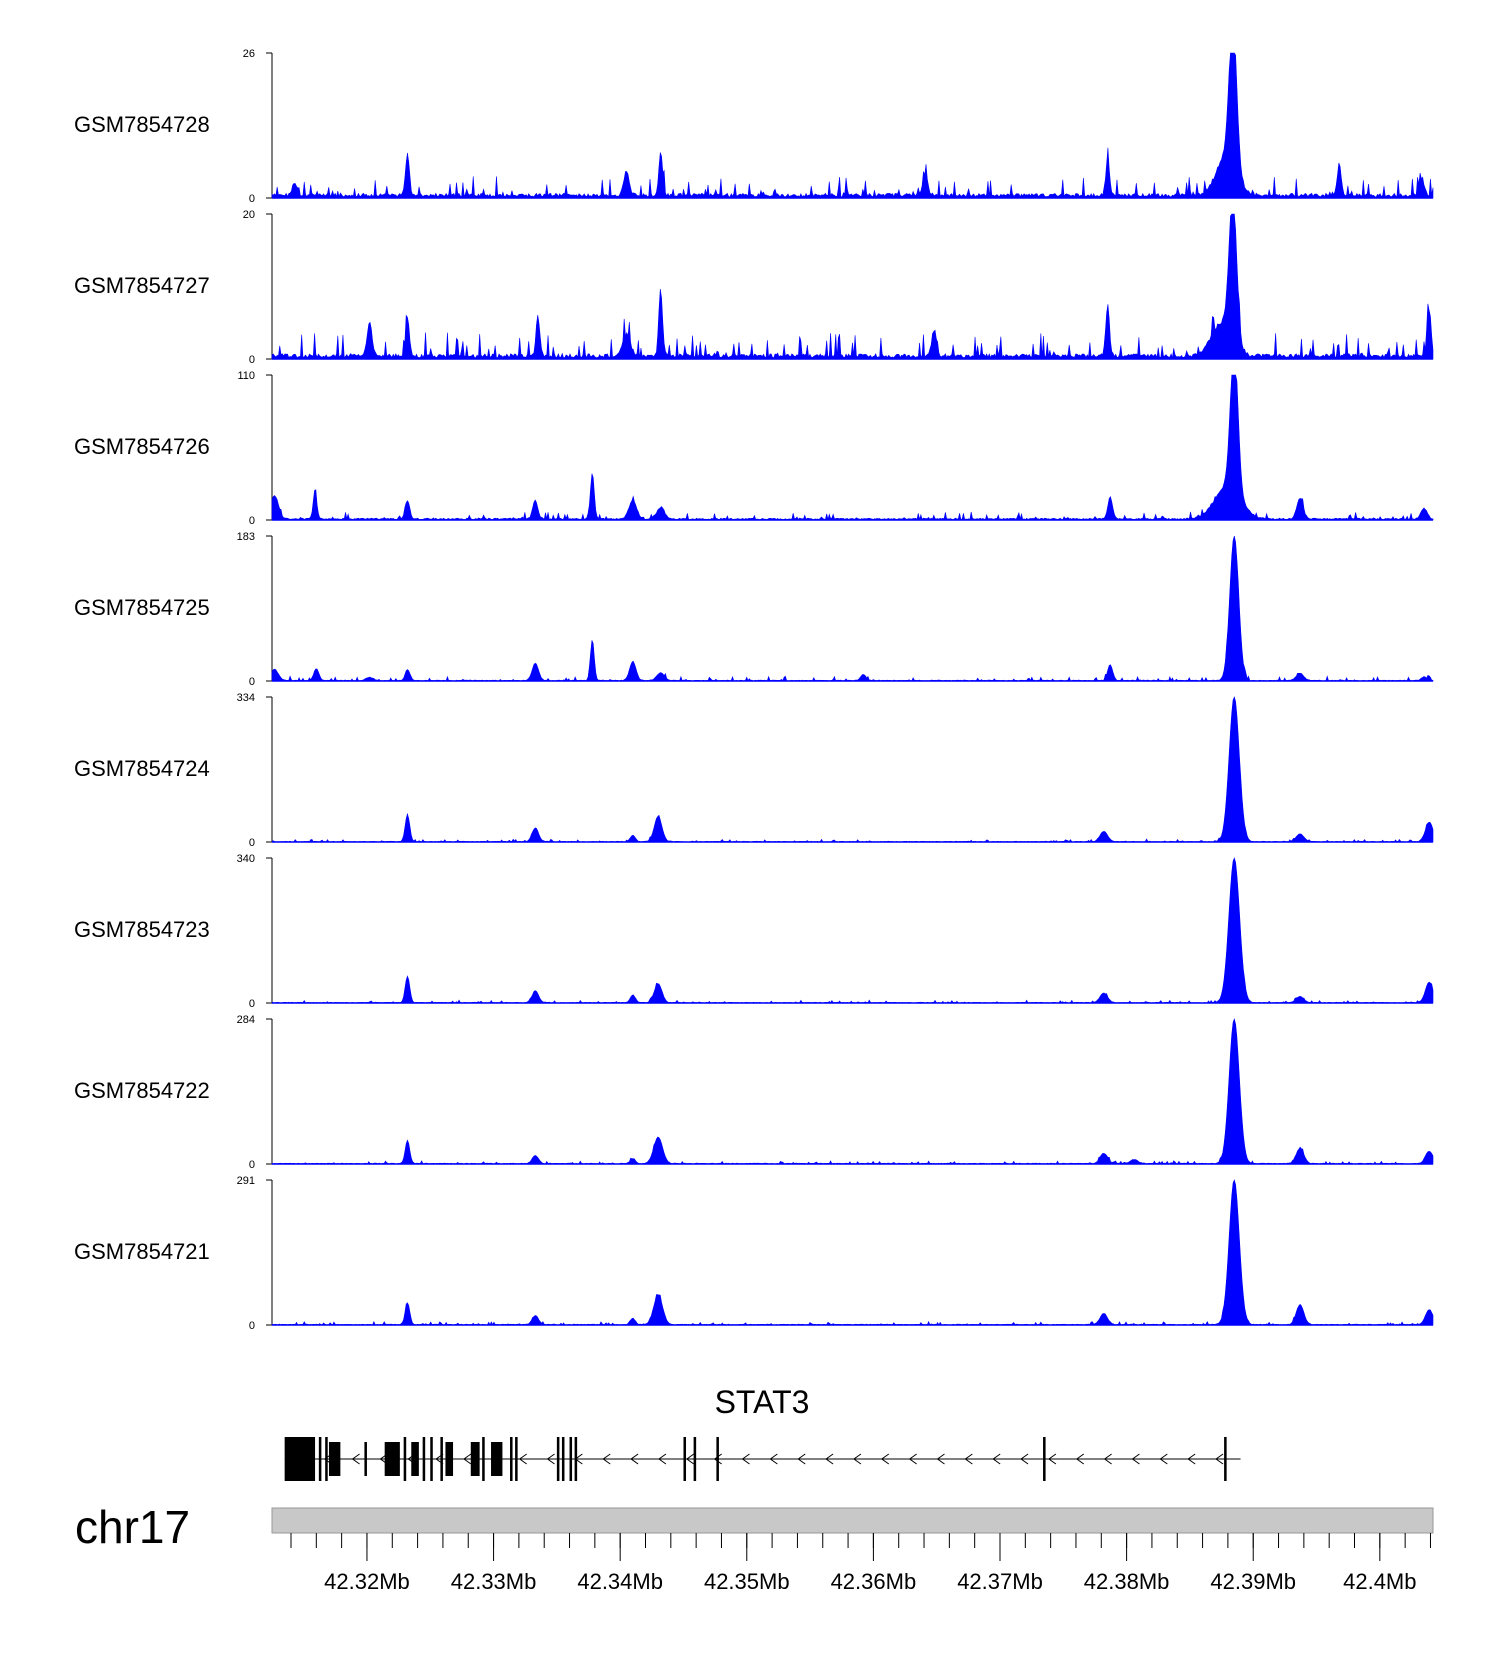 Image resolution: width=1500 pixels, height=1660 pixels. What do you see at coordinates (142, 285) in the screenshot?
I see `track-label: GSM7854727` at bounding box center [142, 285].